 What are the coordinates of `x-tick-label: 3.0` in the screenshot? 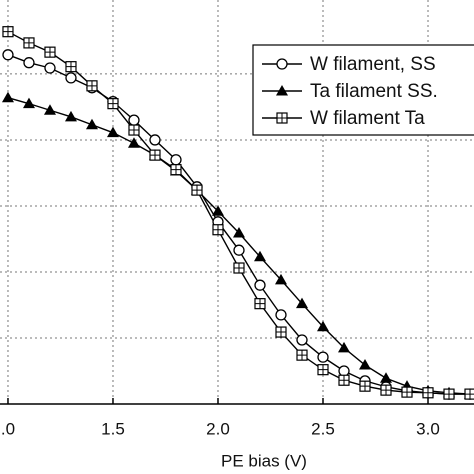 It's located at (428, 428).